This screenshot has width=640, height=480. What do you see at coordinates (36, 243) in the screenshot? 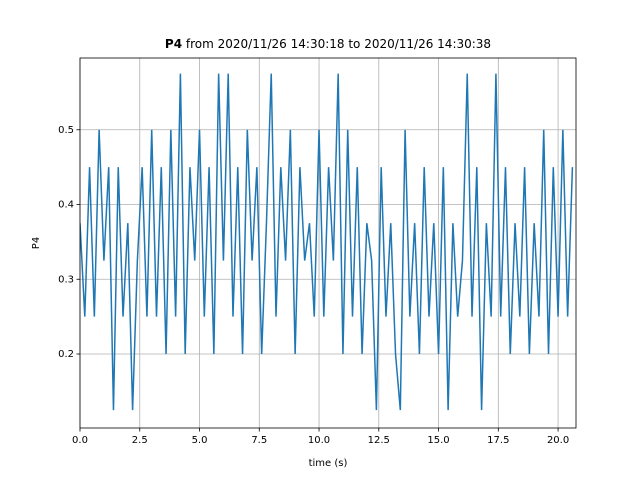
I see `y-axis-label: P4` at bounding box center [36, 243].